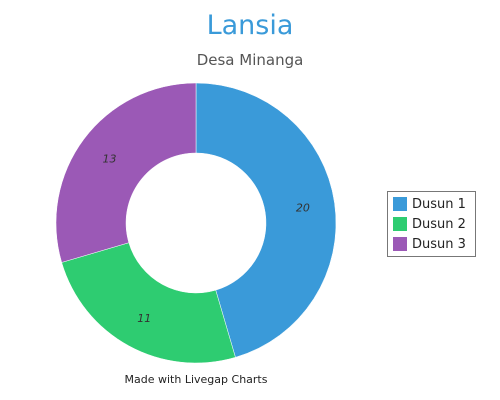 The height and width of the screenshot is (400, 500). Describe the element at coordinates (439, 204) in the screenshot. I see `legend-label: Dusun 1` at that location.